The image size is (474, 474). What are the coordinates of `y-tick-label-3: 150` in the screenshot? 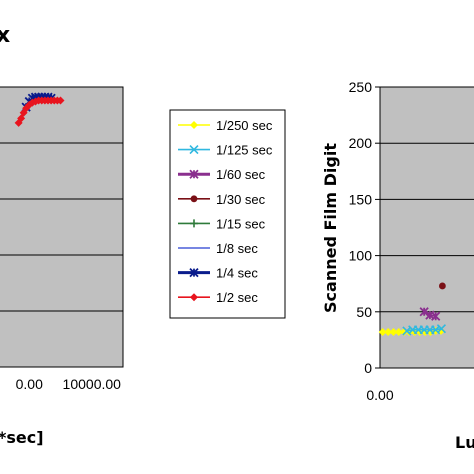 It's located at (361, 199).